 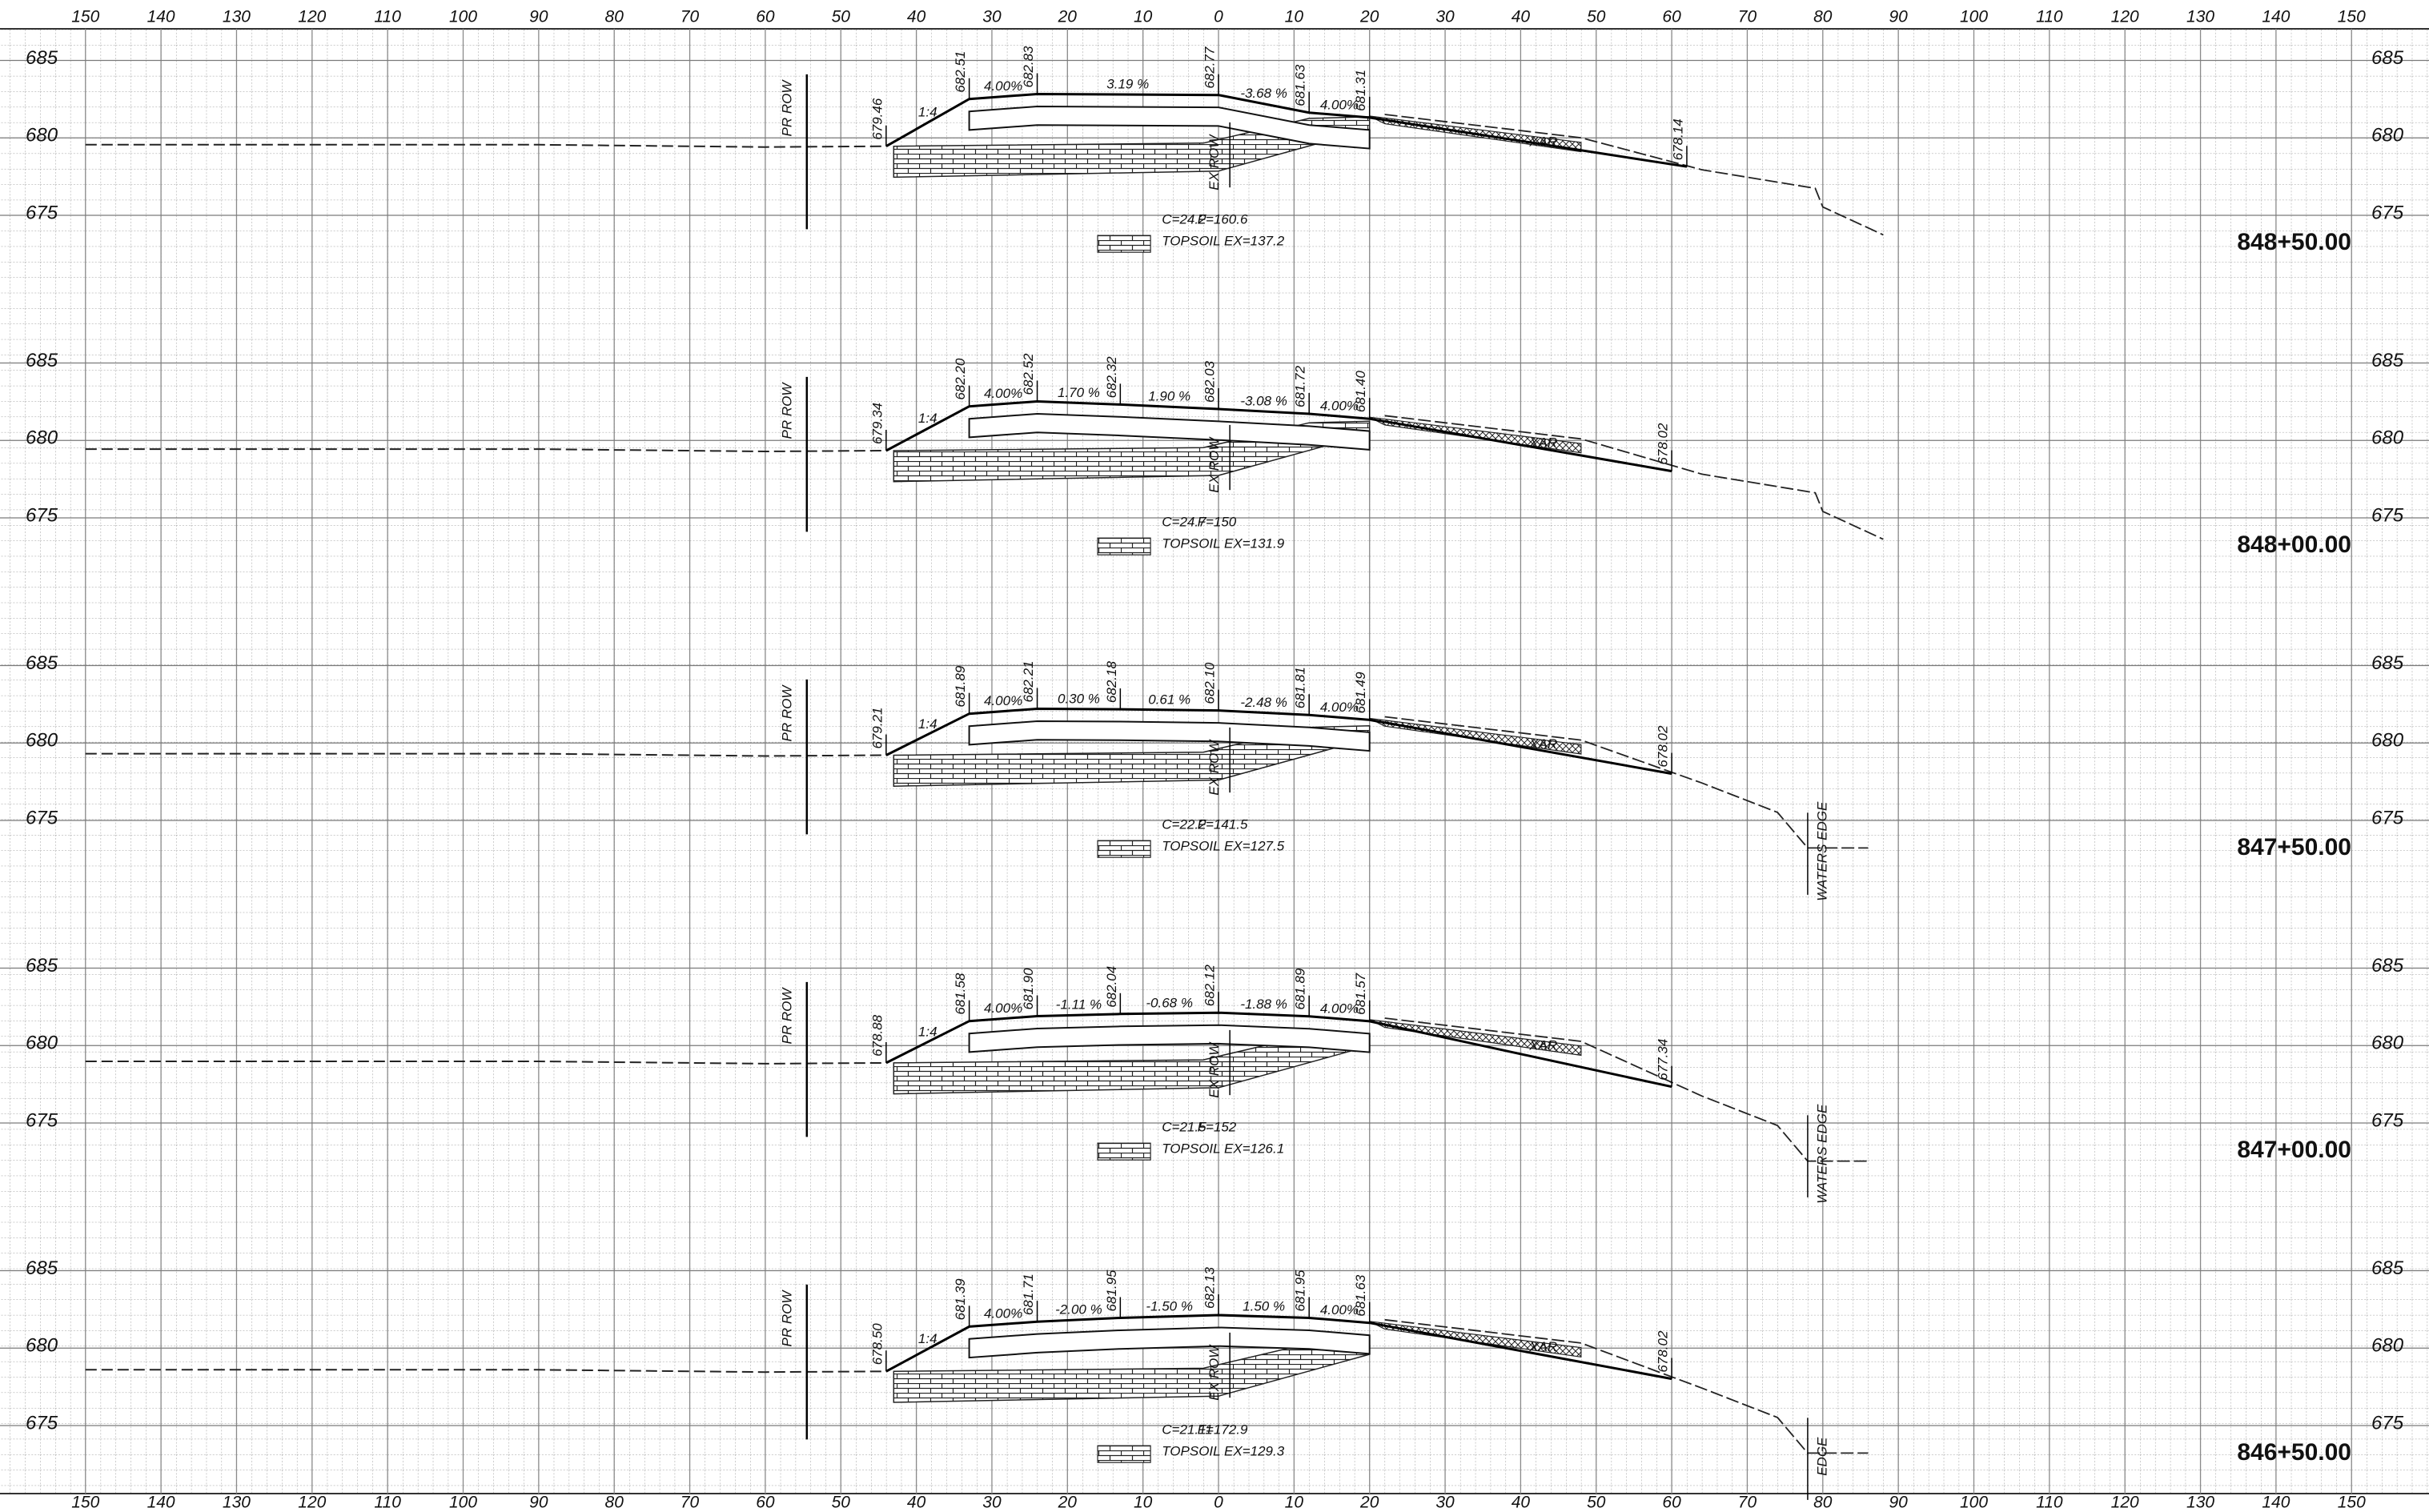 What do you see at coordinates (1264, 1305) in the screenshot?
I see `slope-label: 1.50 %` at bounding box center [1264, 1305].